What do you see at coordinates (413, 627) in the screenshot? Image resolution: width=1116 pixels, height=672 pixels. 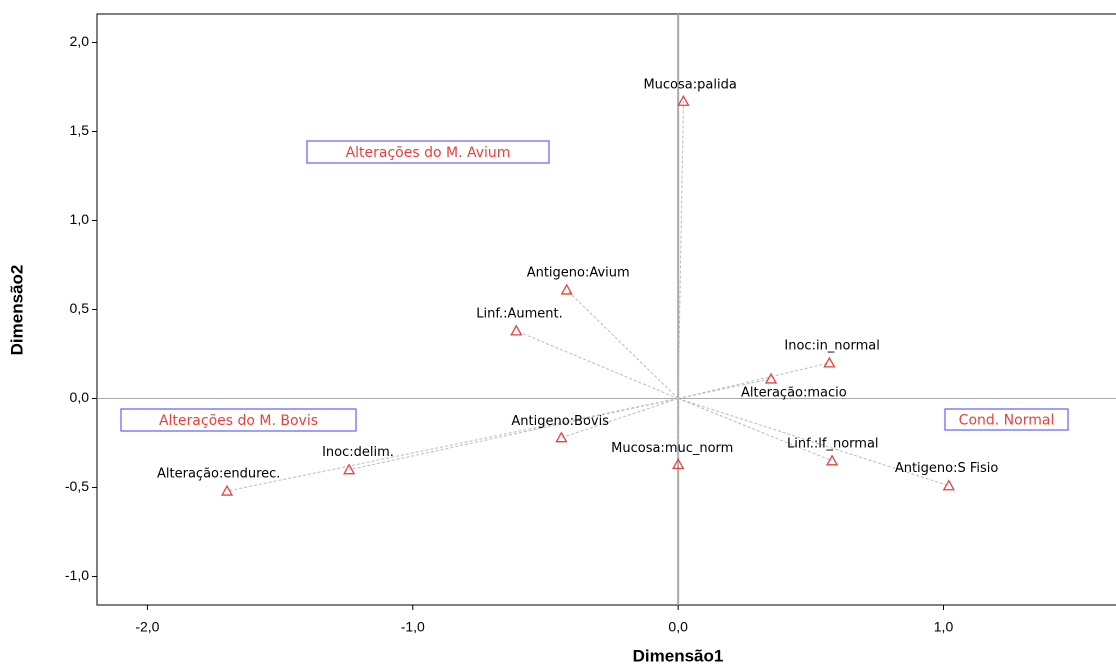 I see `x-tick-label: -1,0` at bounding box center [413, 627].